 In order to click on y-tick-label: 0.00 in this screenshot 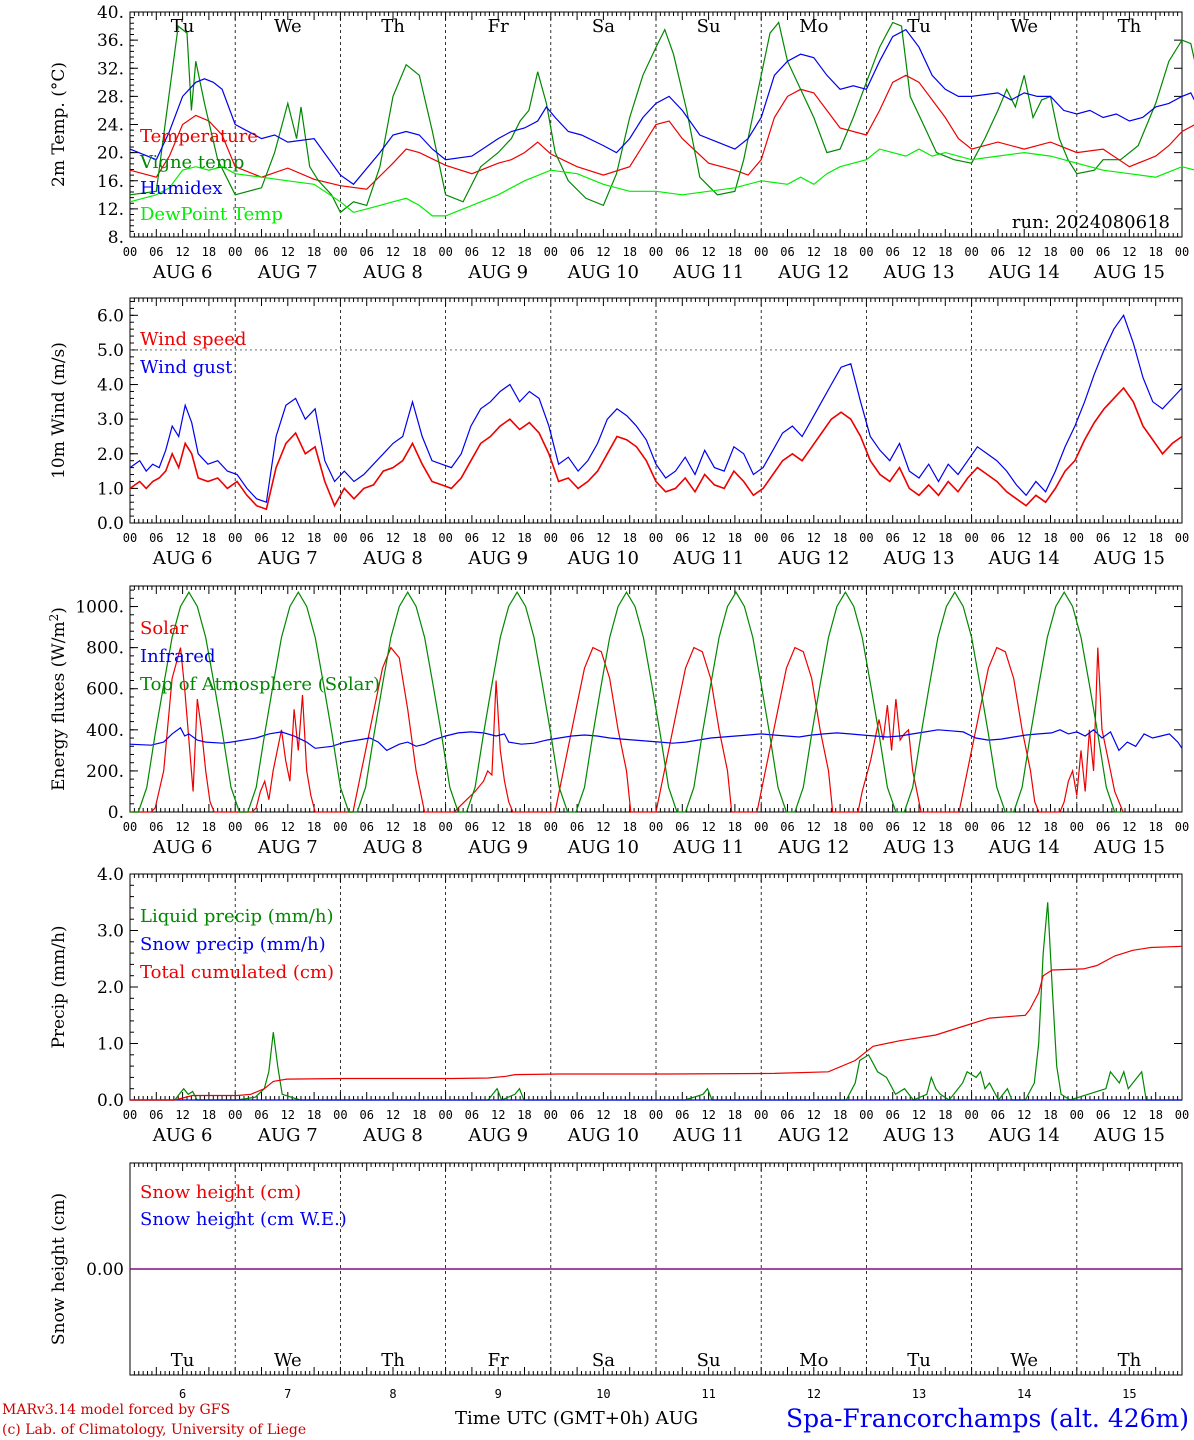, I will do `click(105, 1270)`.